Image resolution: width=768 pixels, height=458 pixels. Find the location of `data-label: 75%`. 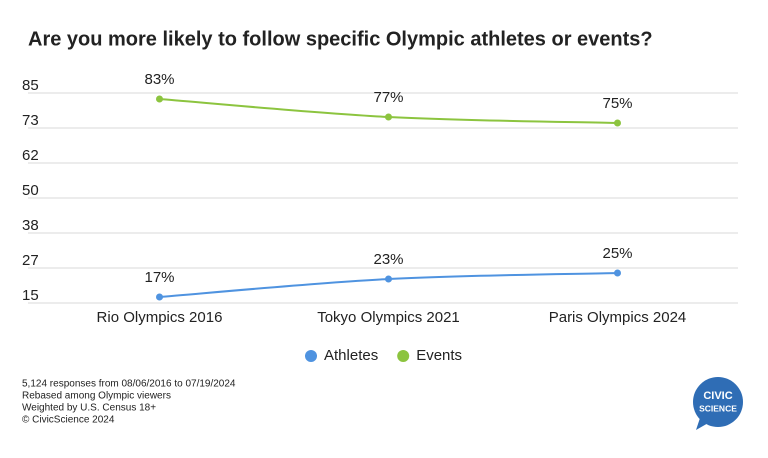

data-label: 75% is located at coordinates (617, 103).